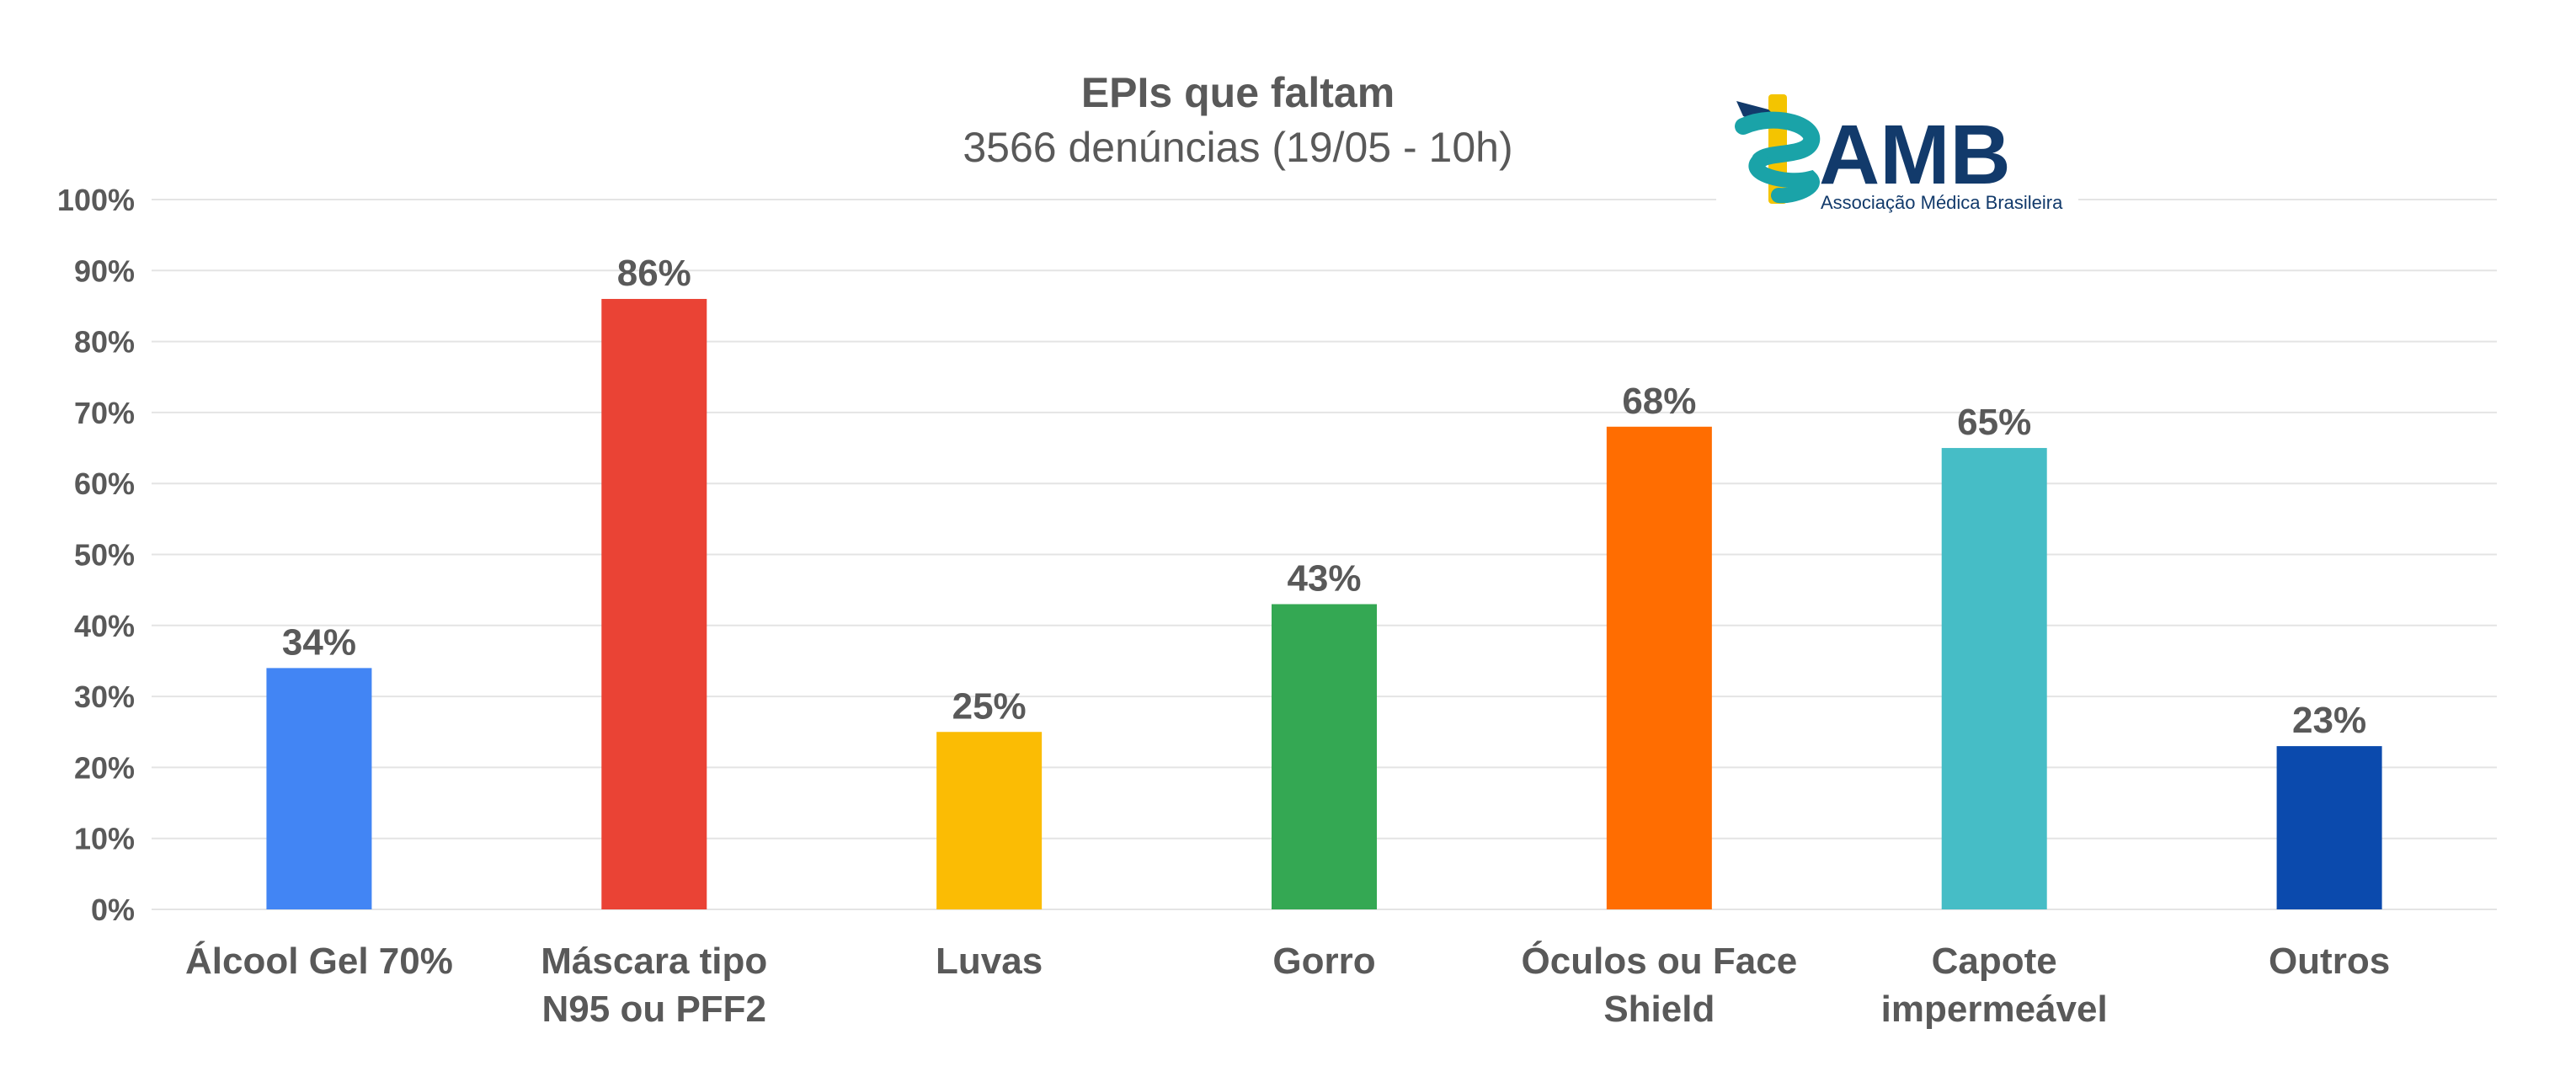 This screenshot has height=1082, width=2576. What do you see at coordinates (96, 200) in the screenshot?
I see `y-tick-label: 100%` at bounding box center [96, 200].